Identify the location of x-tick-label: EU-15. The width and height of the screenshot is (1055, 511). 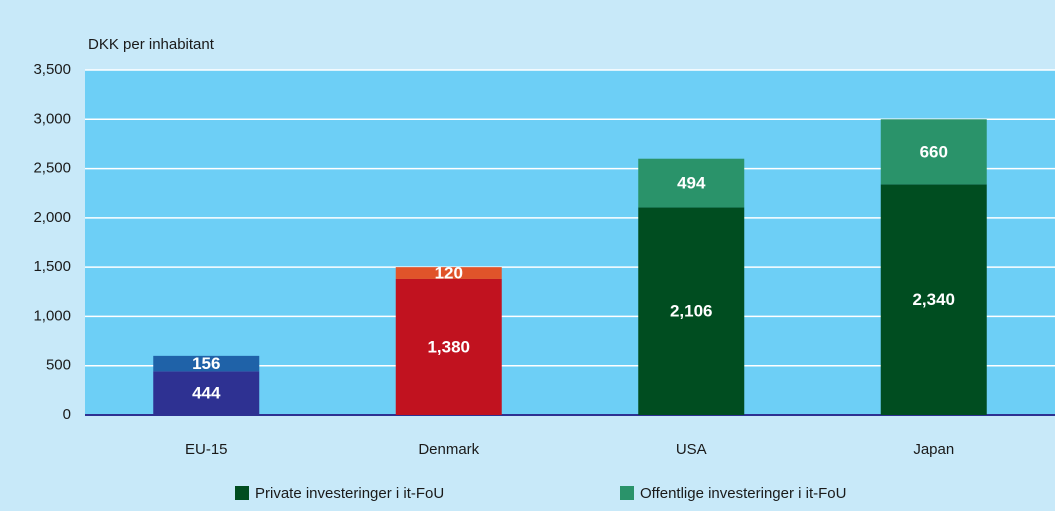
(206, 449).